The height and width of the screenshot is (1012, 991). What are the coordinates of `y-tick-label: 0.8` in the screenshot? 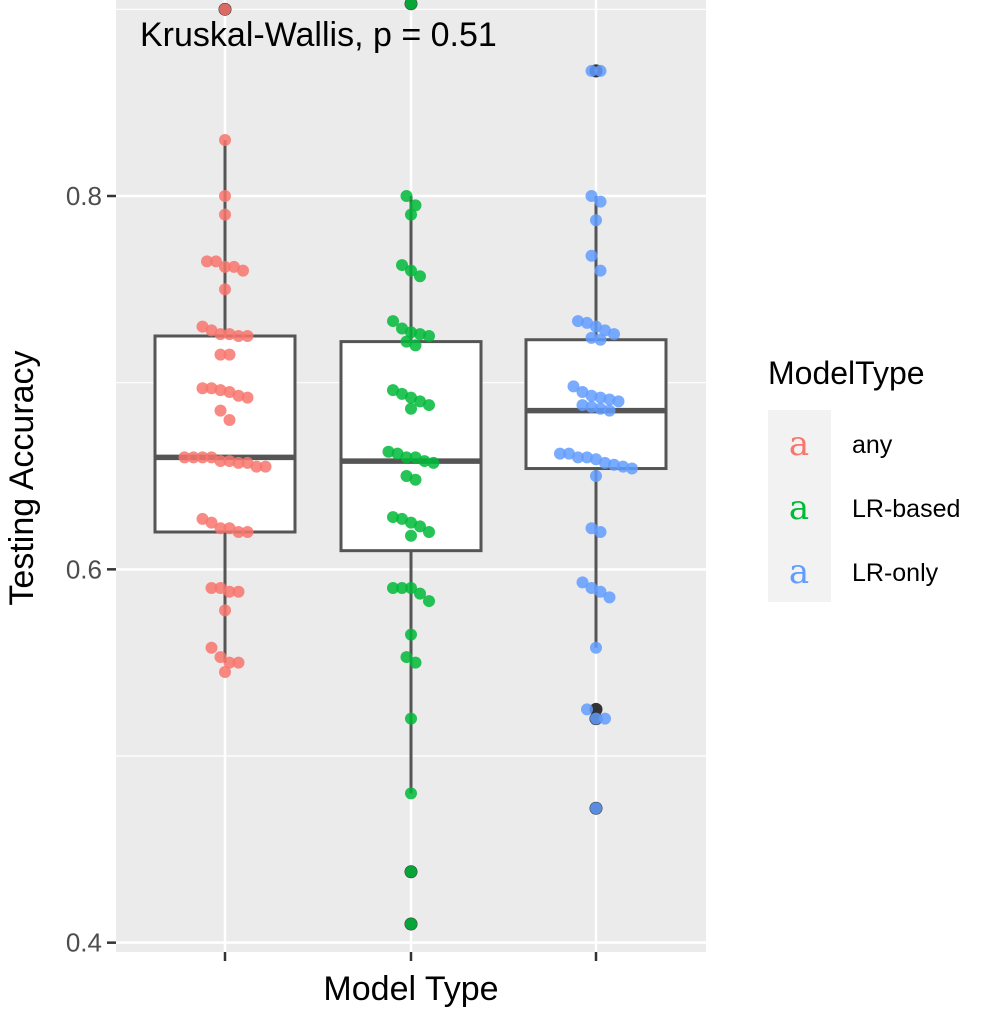 It's located at (84, 196).